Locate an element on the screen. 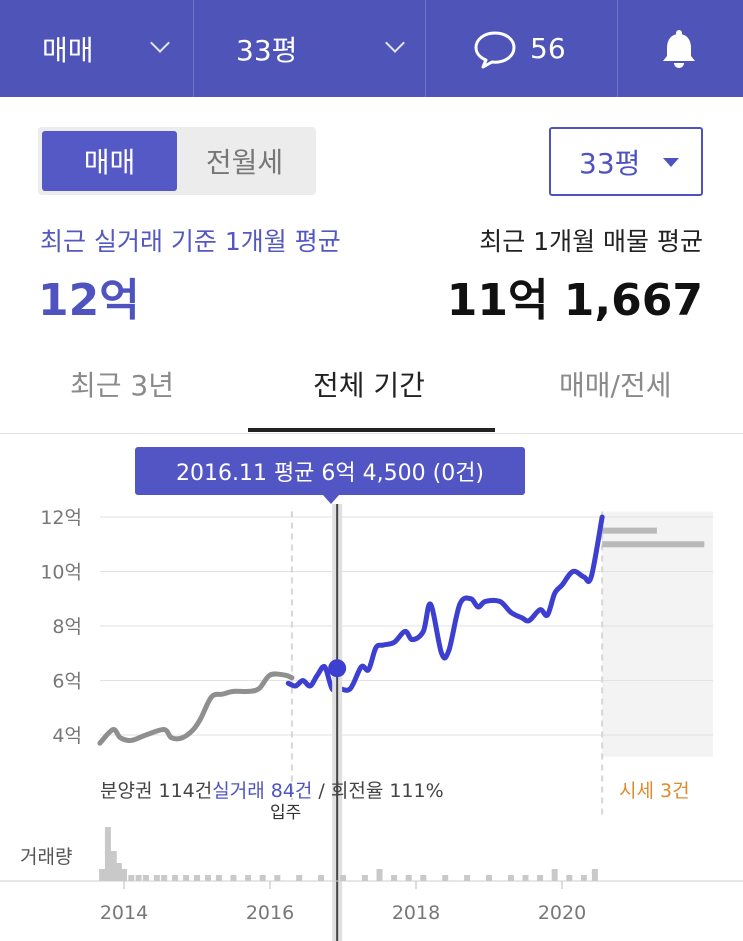  bell-icon is located at coordinates (679, 48).